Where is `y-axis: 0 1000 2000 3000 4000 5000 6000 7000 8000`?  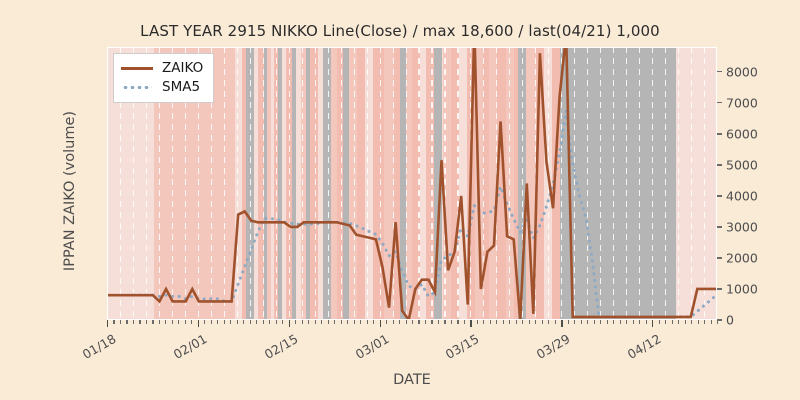
y-axis: 0 1000 2000 3000 4000 5000 6000 7000 8000 is located at coordinates (757, 186).